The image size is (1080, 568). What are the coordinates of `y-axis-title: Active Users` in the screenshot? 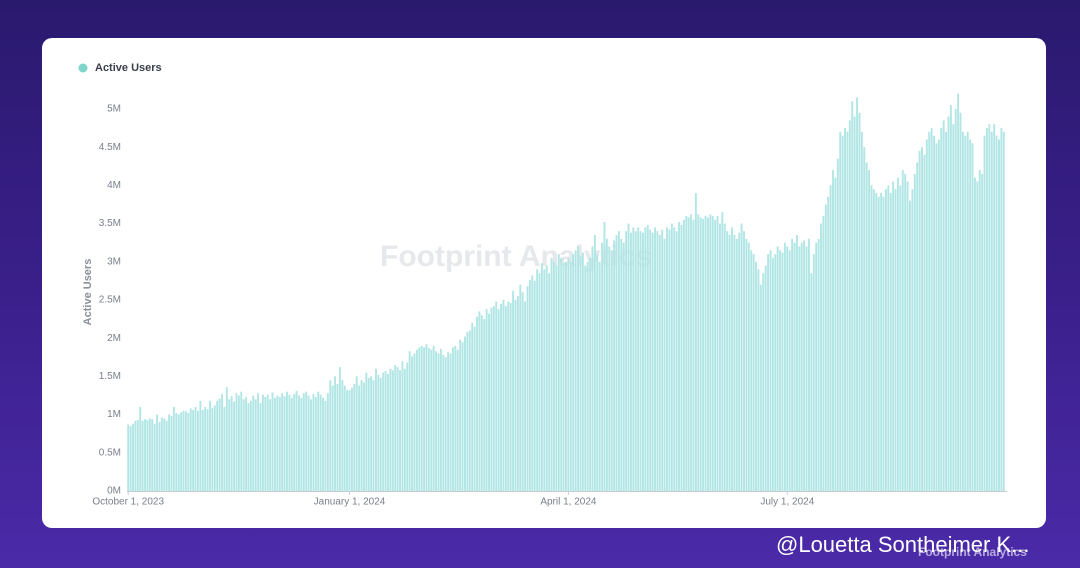 It's located at (88, 292).